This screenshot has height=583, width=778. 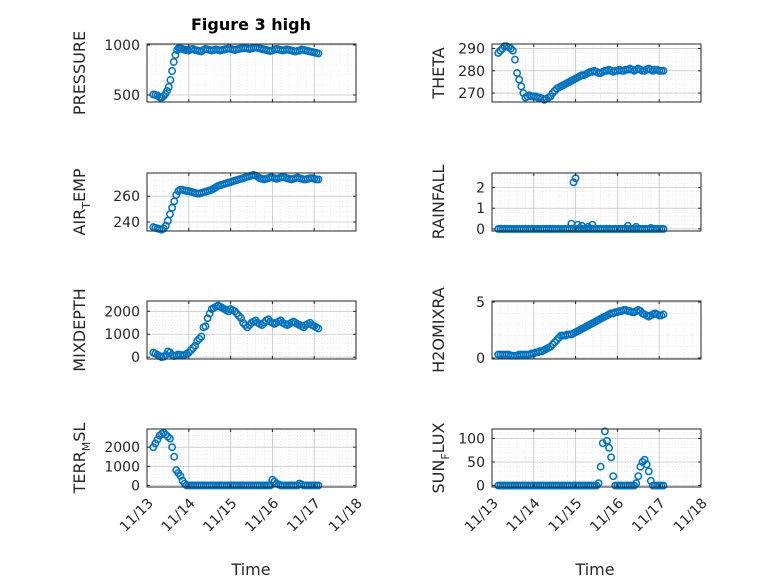 What do you see at coordinates (438, 437) in the screenshot?
I see `y-axis-label-rest: LUX` at bounding box center [438, 437].